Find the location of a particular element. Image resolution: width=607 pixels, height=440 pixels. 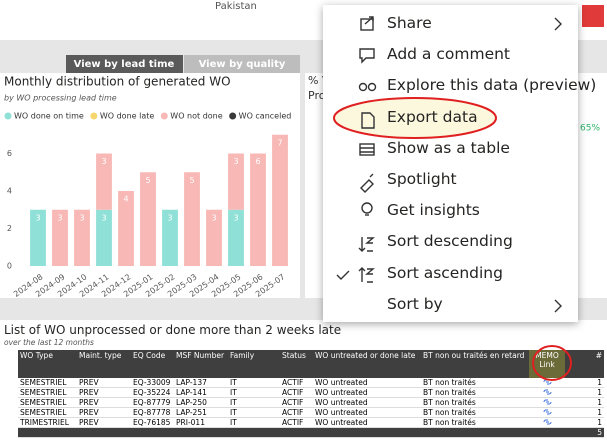

menu-item: Show as a table is located at coordinates (450, 149).